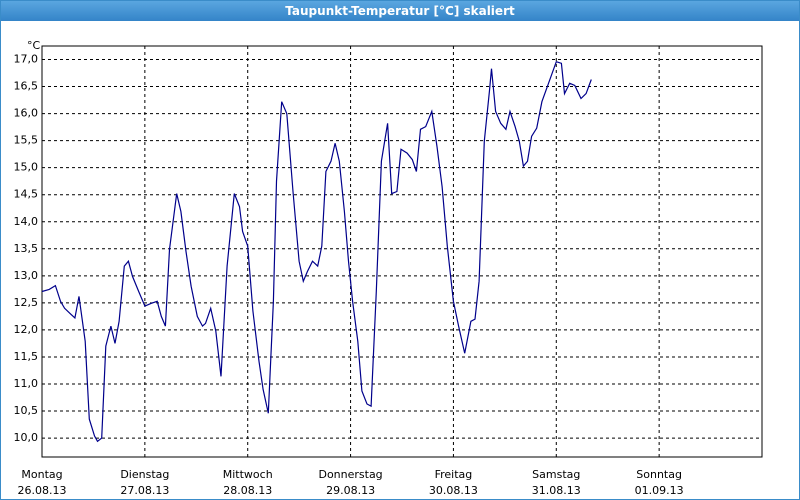  Describe the element at coordinates (26, 410) in the screenshot. I see `y-tick-label: 10,5` at that location.